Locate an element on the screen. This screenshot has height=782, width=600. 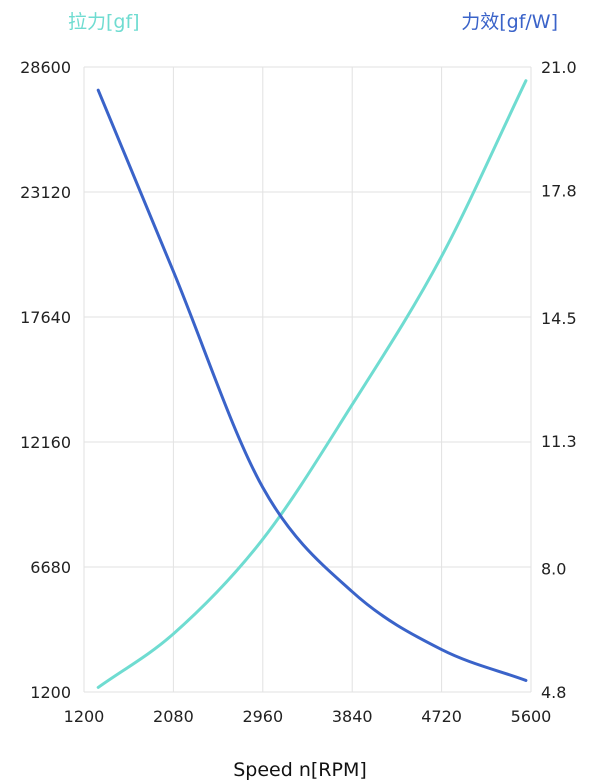
x-tick-label: 5600 is located at coordinates (531, 716).